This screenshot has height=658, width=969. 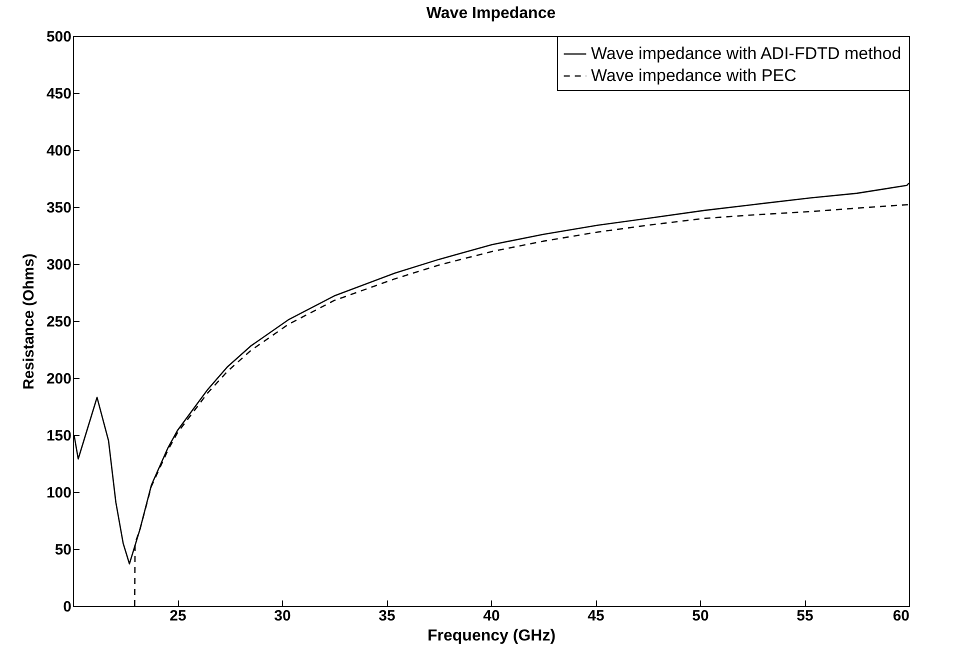 I want to click on x-tick-label: 25, so click(x=178, y=616).